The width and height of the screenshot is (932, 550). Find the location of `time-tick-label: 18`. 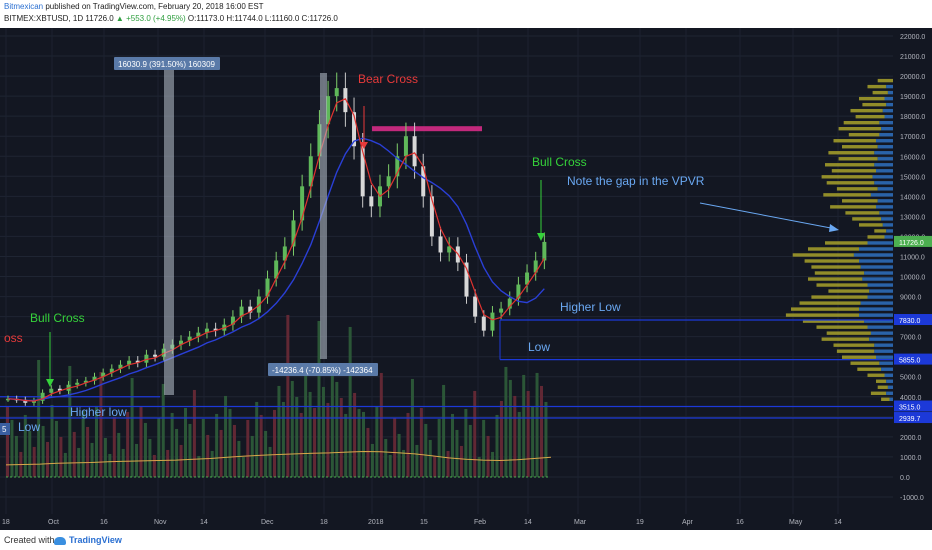

time-tick-label: 18 is located at coordinates (6, 522).